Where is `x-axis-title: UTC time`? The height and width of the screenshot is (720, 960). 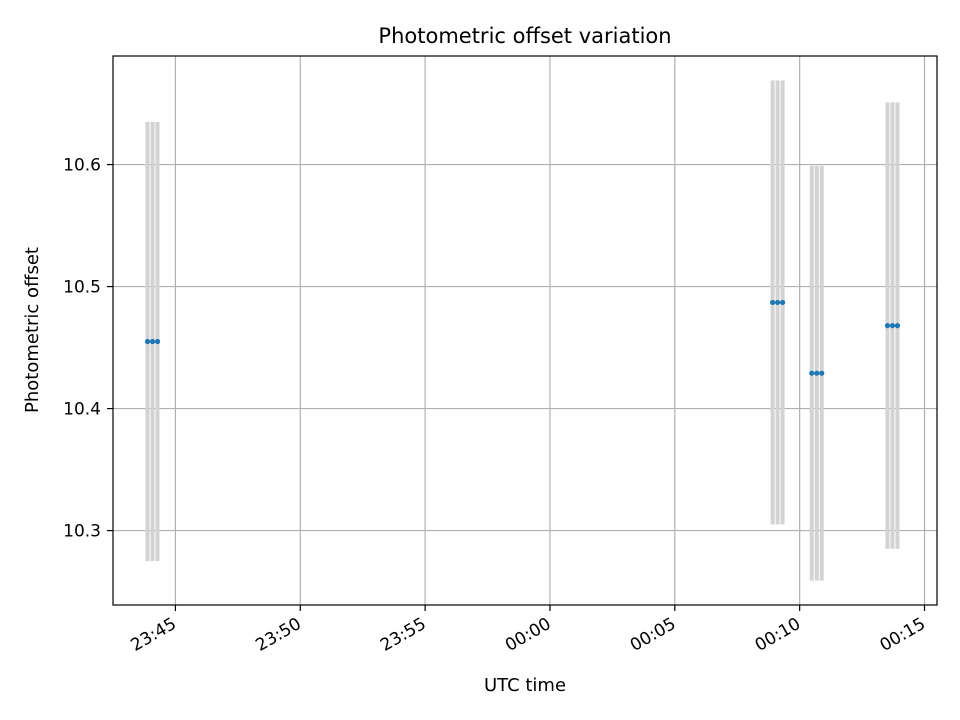
x-axis-title: UTC time is located at coordinates (525, 685).